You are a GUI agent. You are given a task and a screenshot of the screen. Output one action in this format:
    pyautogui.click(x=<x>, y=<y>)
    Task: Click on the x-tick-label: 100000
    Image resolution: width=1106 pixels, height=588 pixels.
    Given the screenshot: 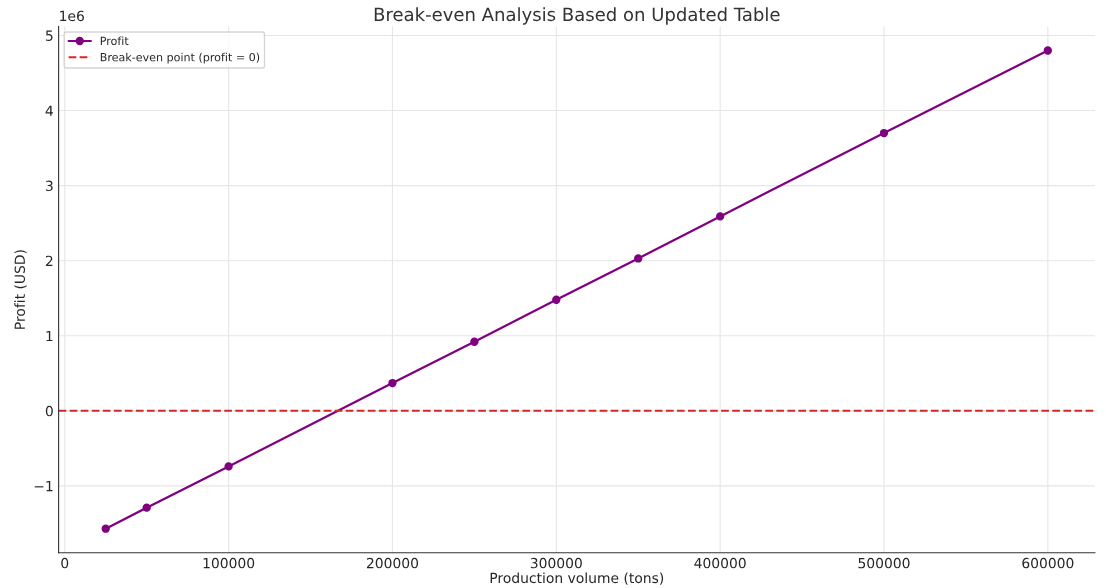 What is the action you would take?
    pyautogui.click(x=229, y=563)
    